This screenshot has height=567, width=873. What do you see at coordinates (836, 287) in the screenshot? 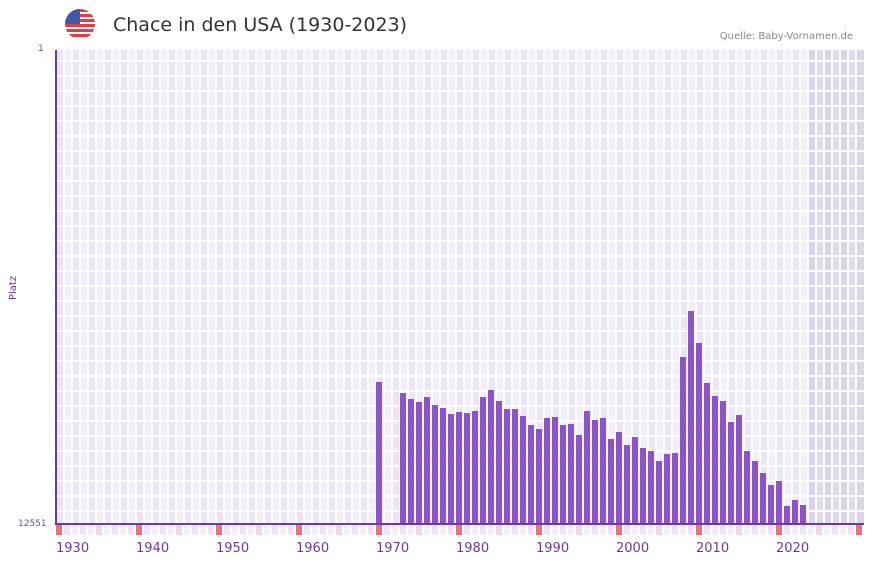
I see `future-years-shade` at bounding box center [836, 287].